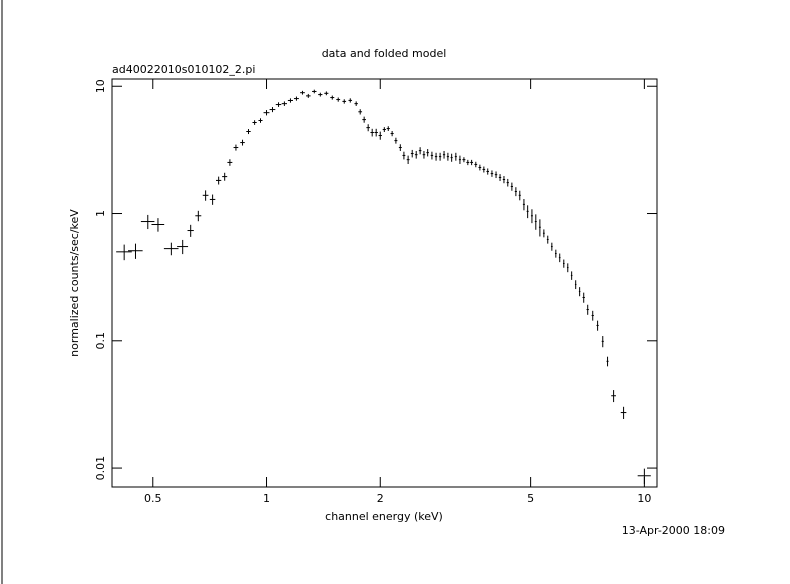 Image resolution: width=790 pixels, height=584 pixels. I want to click on chart-subtitle: ad40022010s010102_2.pi, so click(183, 69).